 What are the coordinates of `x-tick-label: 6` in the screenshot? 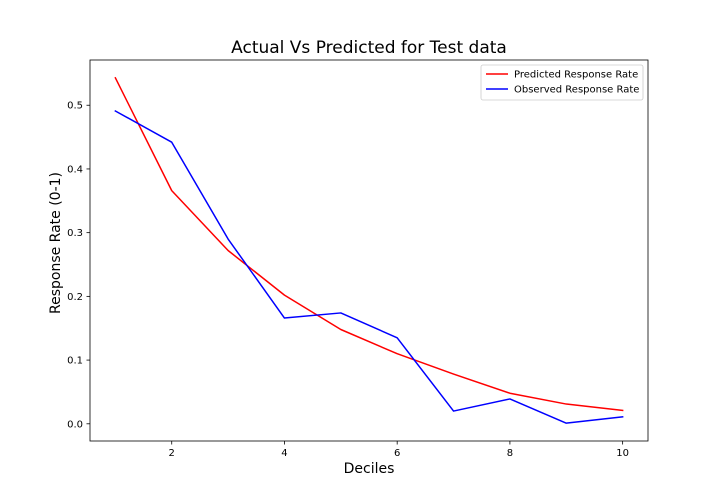 It's located at (397, 453).